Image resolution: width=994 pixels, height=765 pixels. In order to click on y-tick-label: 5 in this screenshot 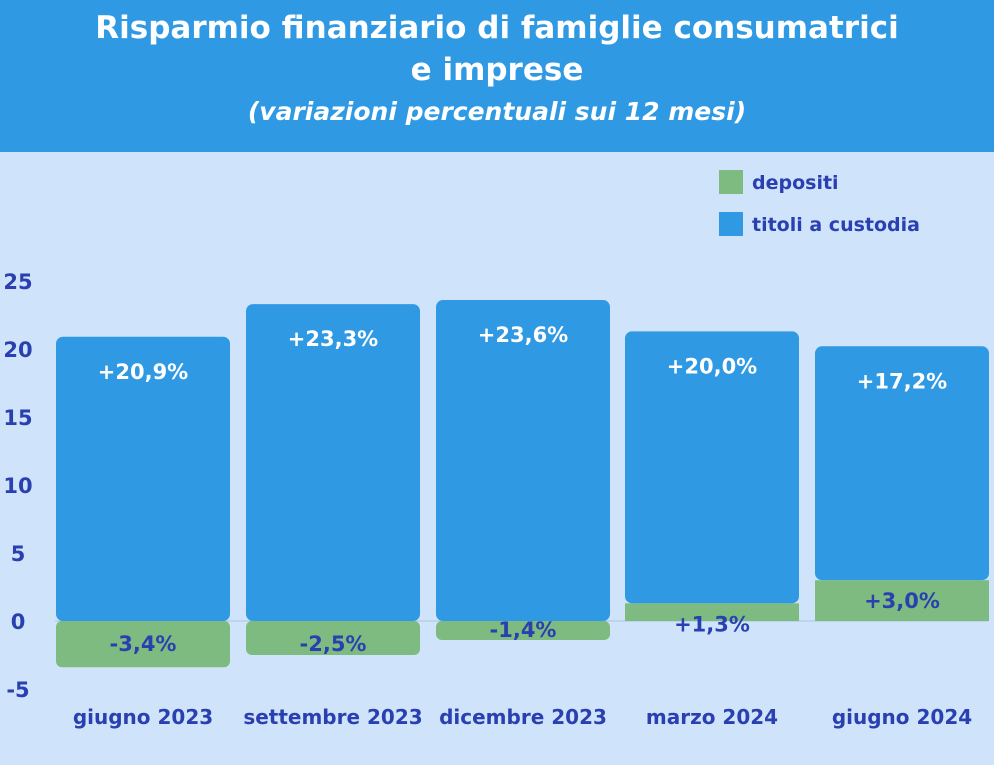, I will do `click(18, 554)`.